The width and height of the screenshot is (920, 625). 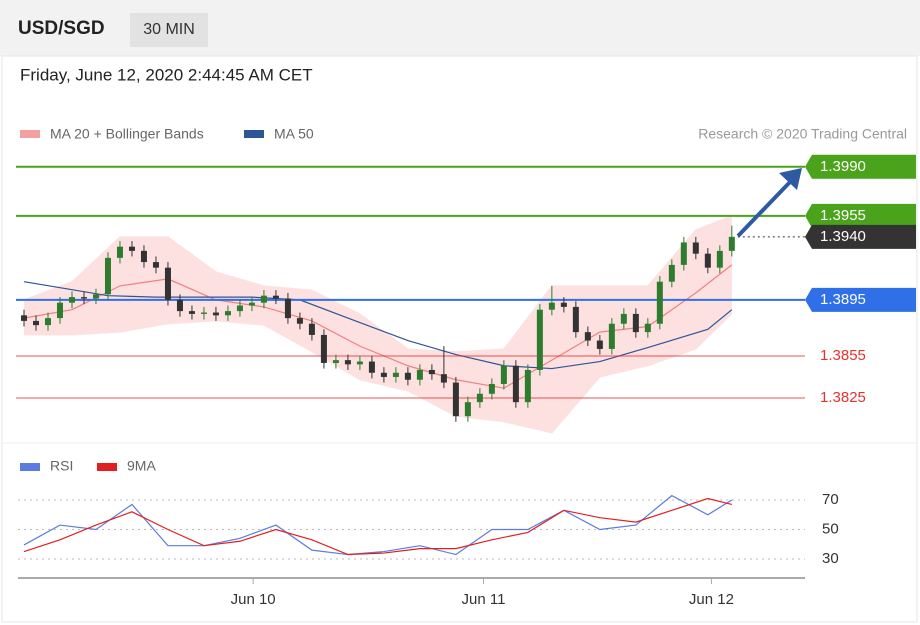 What do you see at coordinates (127, 134) in the screenshot?
I see `legend-label: MA 20 + Bollinger Bands` at bounding box center [127, 134].